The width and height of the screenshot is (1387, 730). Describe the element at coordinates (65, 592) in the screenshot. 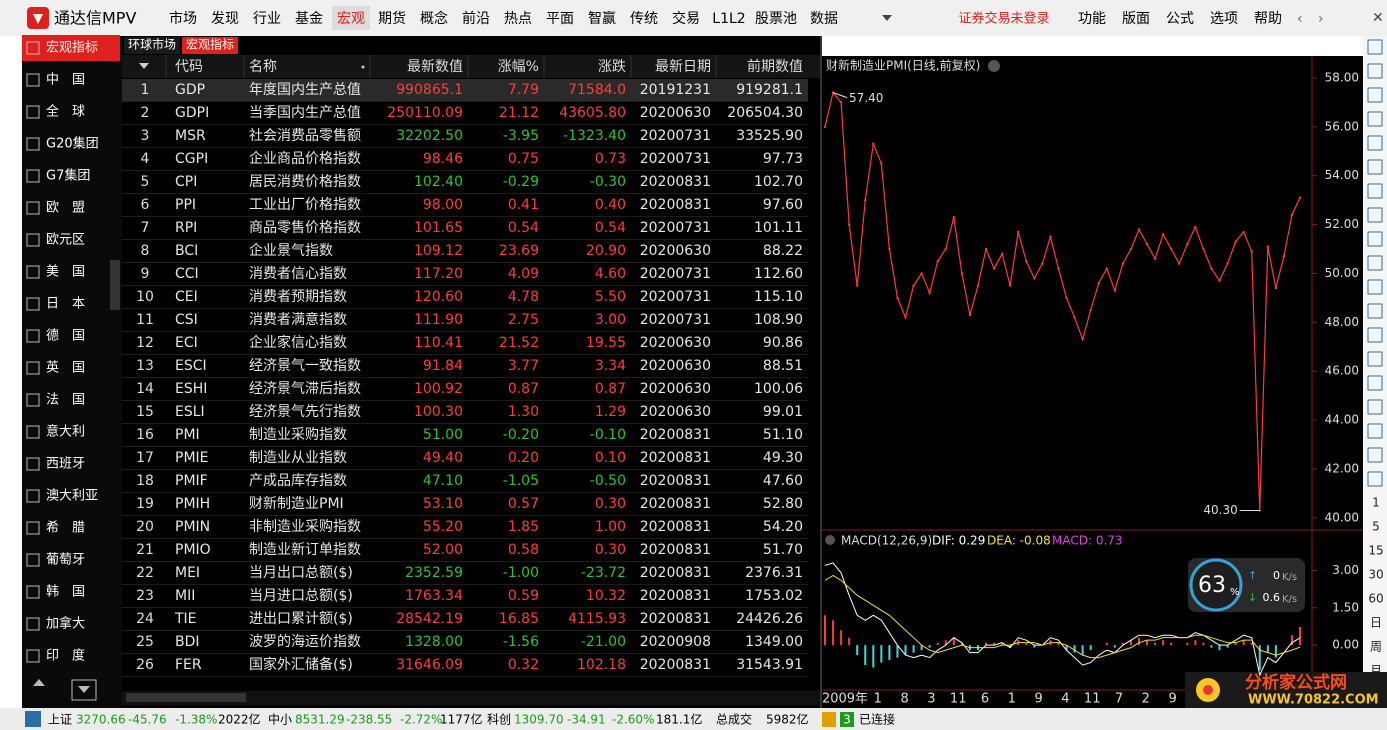

I see `sidebar-item: 韩 国` at that location.